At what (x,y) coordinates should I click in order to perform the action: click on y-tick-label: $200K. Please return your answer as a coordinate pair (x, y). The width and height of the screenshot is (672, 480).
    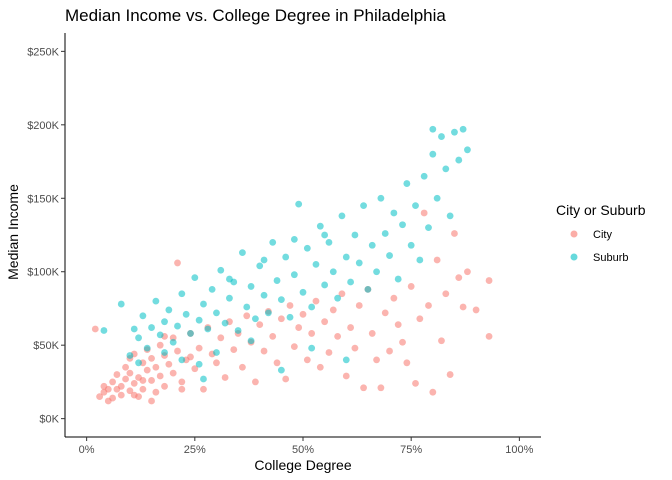
    Looking at the image, I should click on (43, 126).